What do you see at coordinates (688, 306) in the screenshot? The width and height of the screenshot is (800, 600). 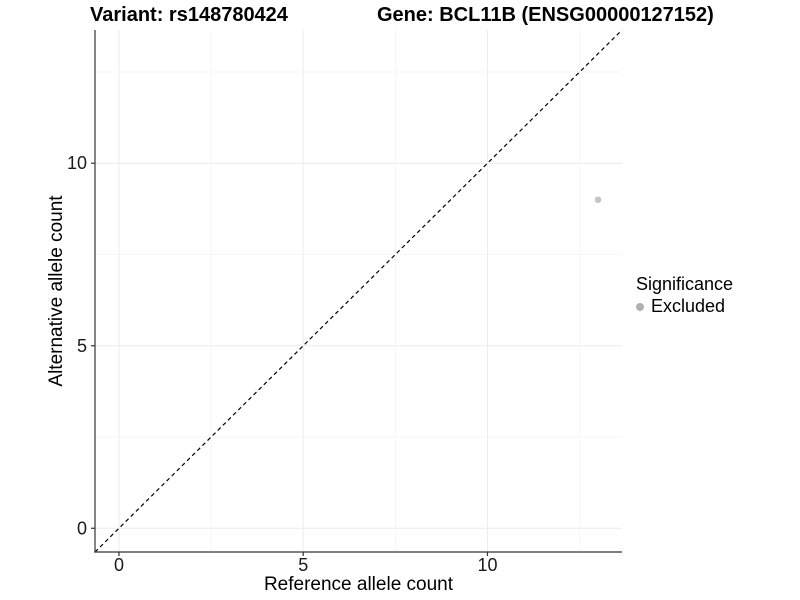 I see `legend-item-label: Excluded` at bounding box center [688, 306].